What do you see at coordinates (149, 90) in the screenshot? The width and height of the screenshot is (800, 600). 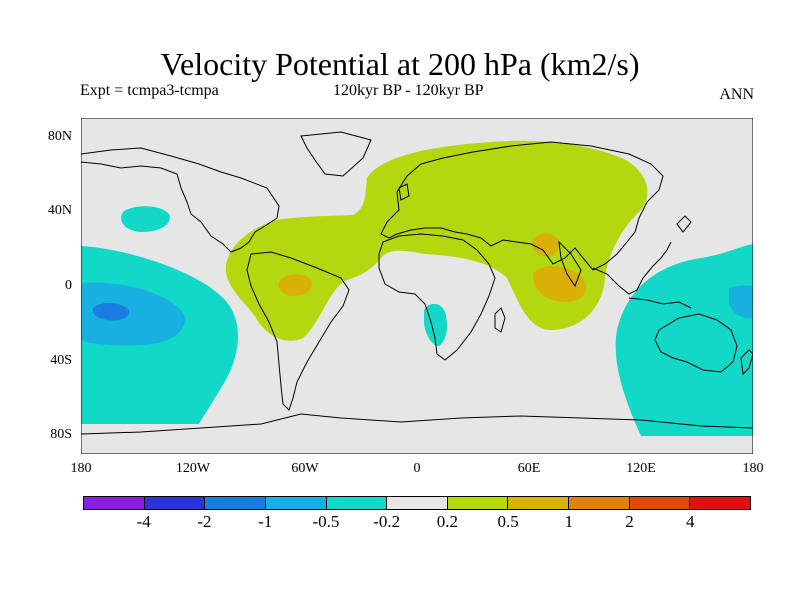 I see `experiment-label: Expt = tcmpa3-tcmpa` at bounding box center [149, 90].